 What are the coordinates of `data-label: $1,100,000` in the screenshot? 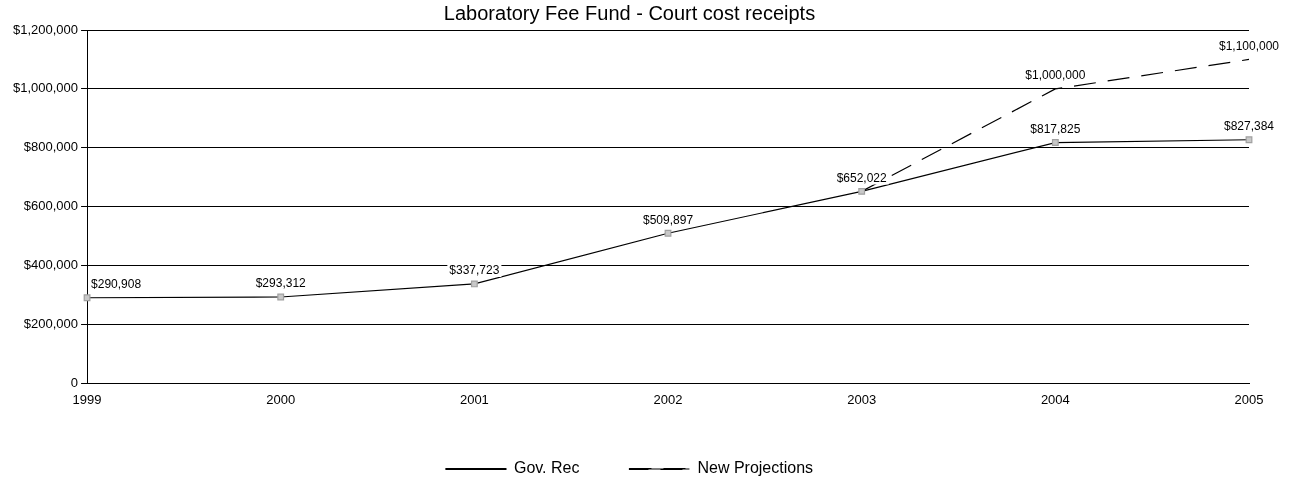 It's located at (1249, 45).